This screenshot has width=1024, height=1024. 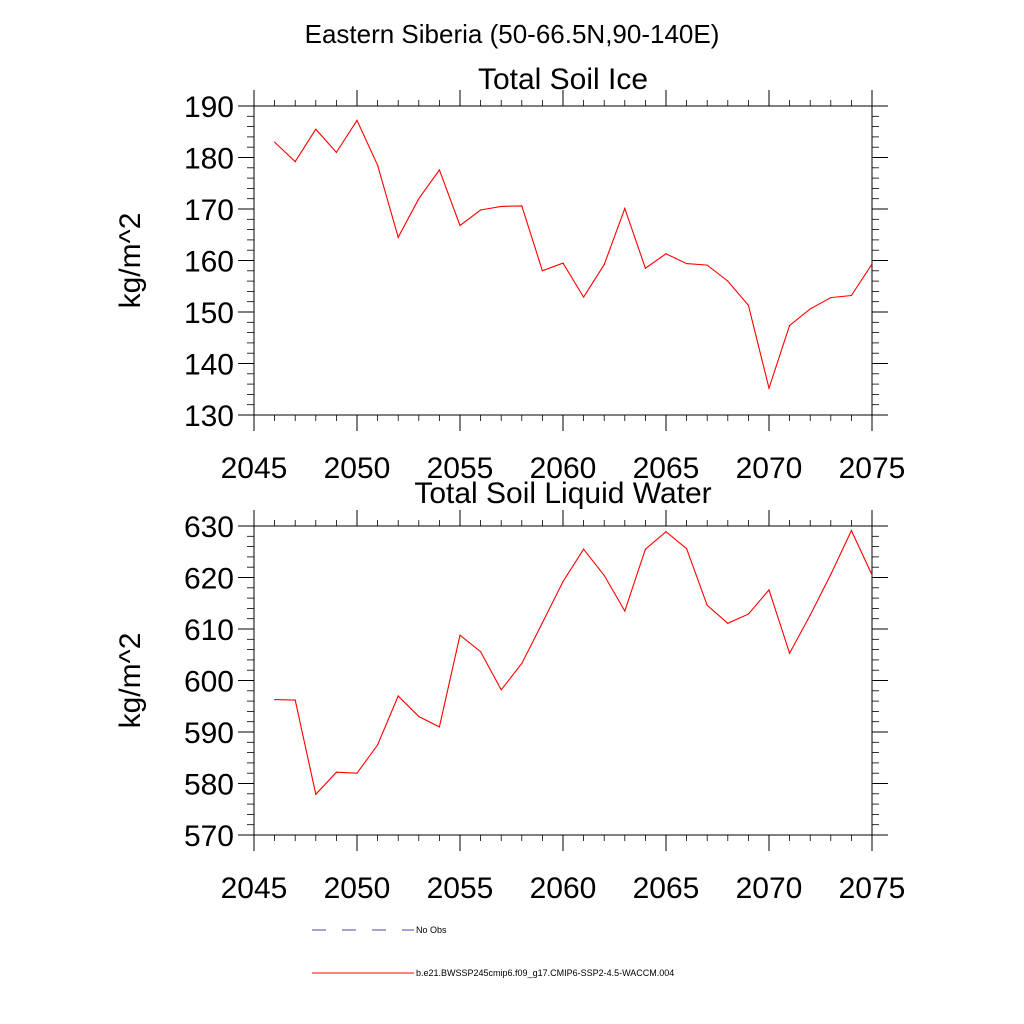 I want to click on y-tick-label: 570, so click(x=209, y=836).